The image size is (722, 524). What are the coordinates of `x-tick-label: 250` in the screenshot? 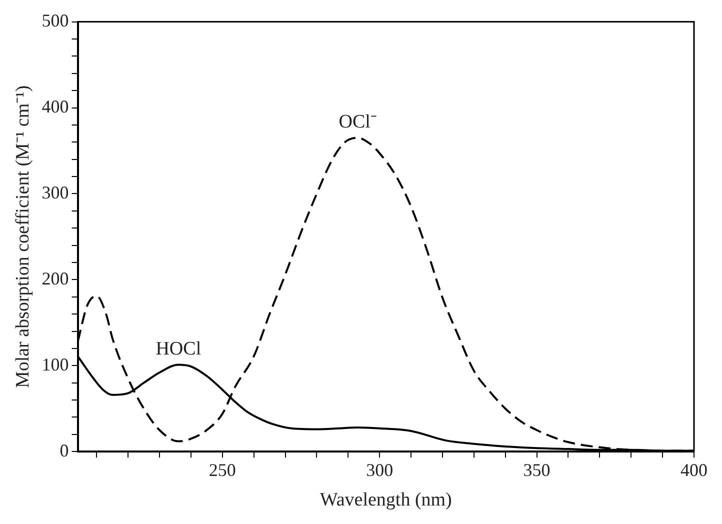 It's located at (222, 470).